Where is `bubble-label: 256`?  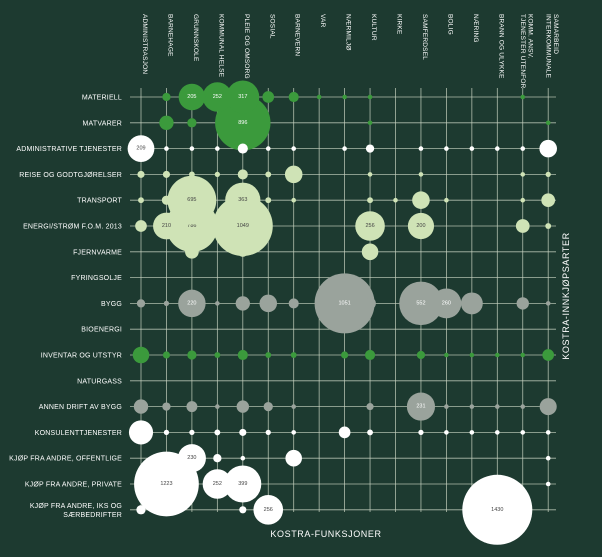 bubble-label: 256 is located at coordinates (268, 510).